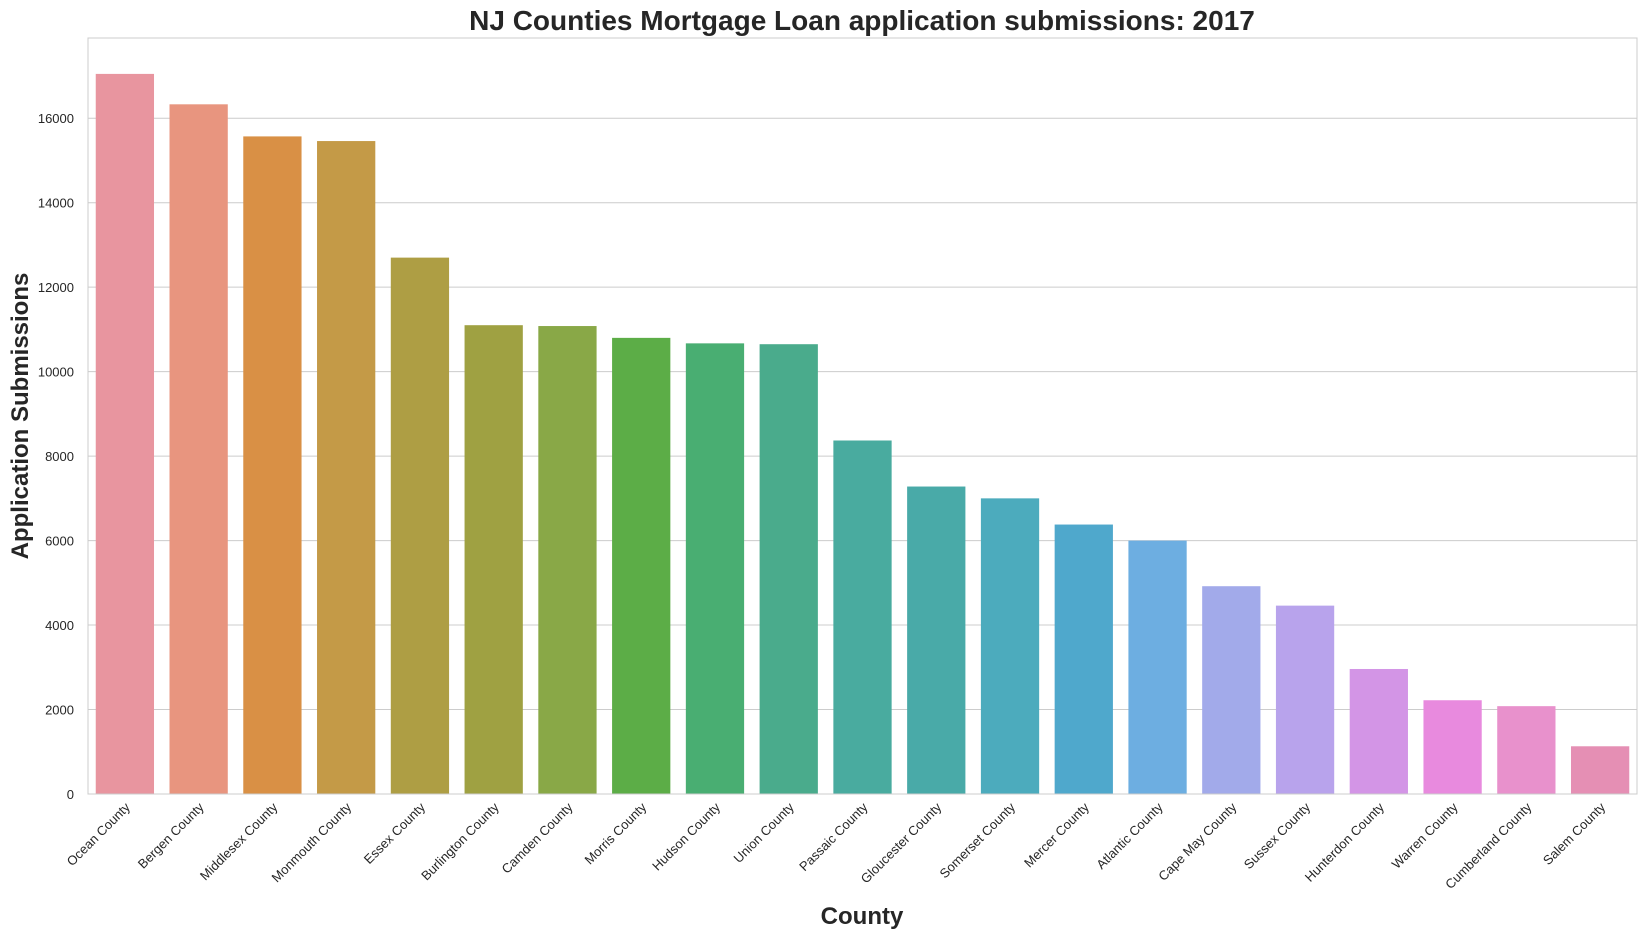 The height and width of the screenshot is (943, 1647). Describe the element at coordinates (978, 840) in the screenshot. I see `x-tick-label: Somerset County` at that location.